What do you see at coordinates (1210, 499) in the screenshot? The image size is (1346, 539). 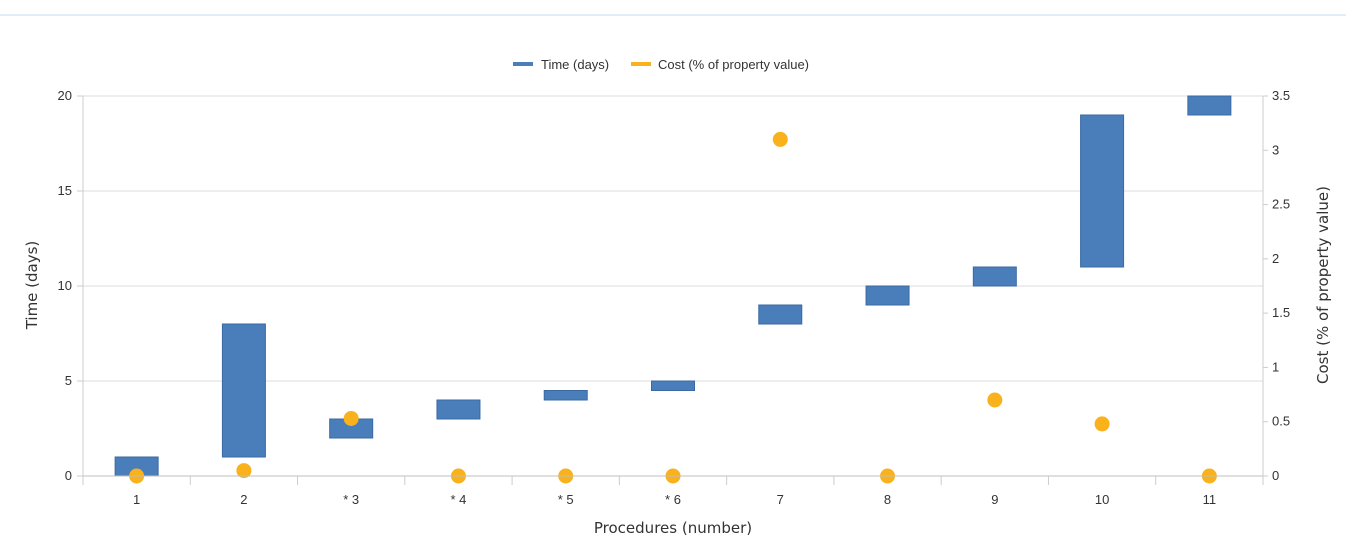 I see `x-tick-label-10: 11` at bounding box center [1210, 499].